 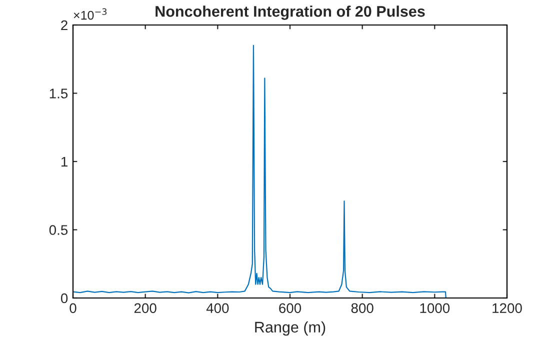 I want to click on y-tick-label: 2, so click(x=64, y=25).